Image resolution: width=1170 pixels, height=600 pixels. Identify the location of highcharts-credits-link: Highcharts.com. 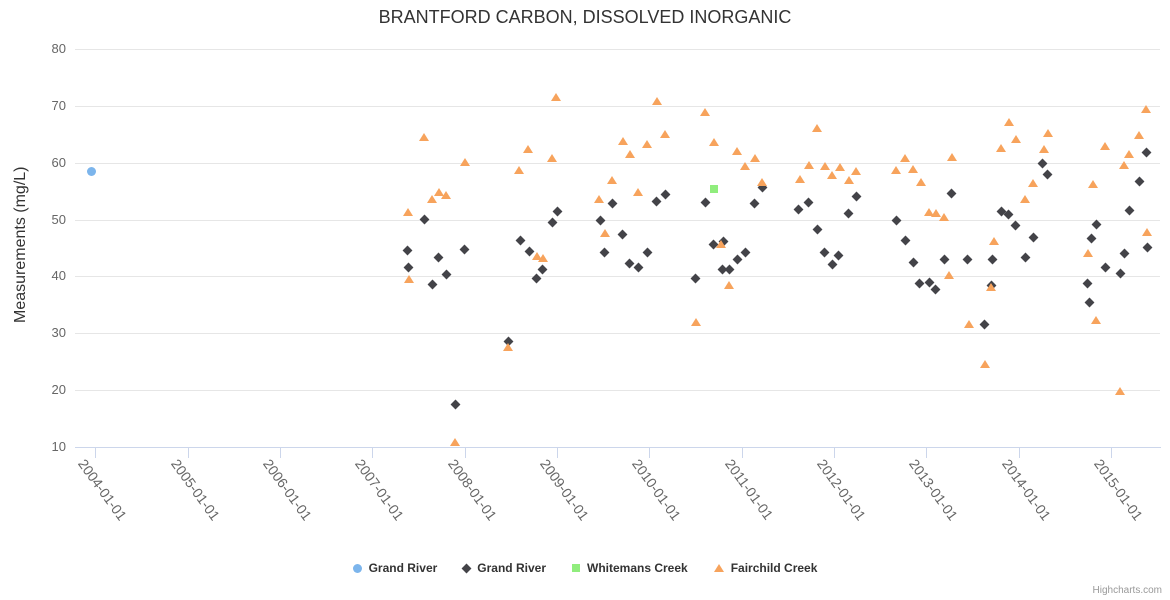
(1127, 590).